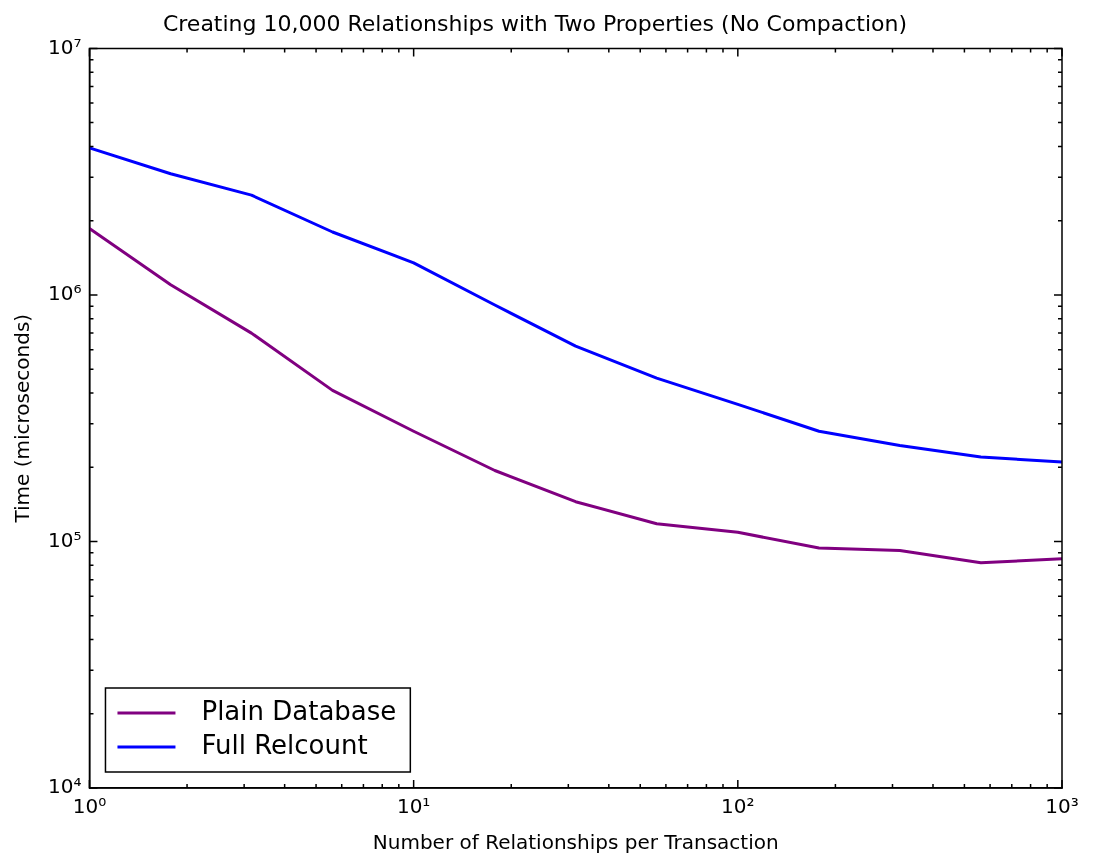 The image size is (1110, 868). What do you see at coordinates (284, 744) in the screenshot?
I see `legend-label: Full Relcount` at bounding box center [284, 744].